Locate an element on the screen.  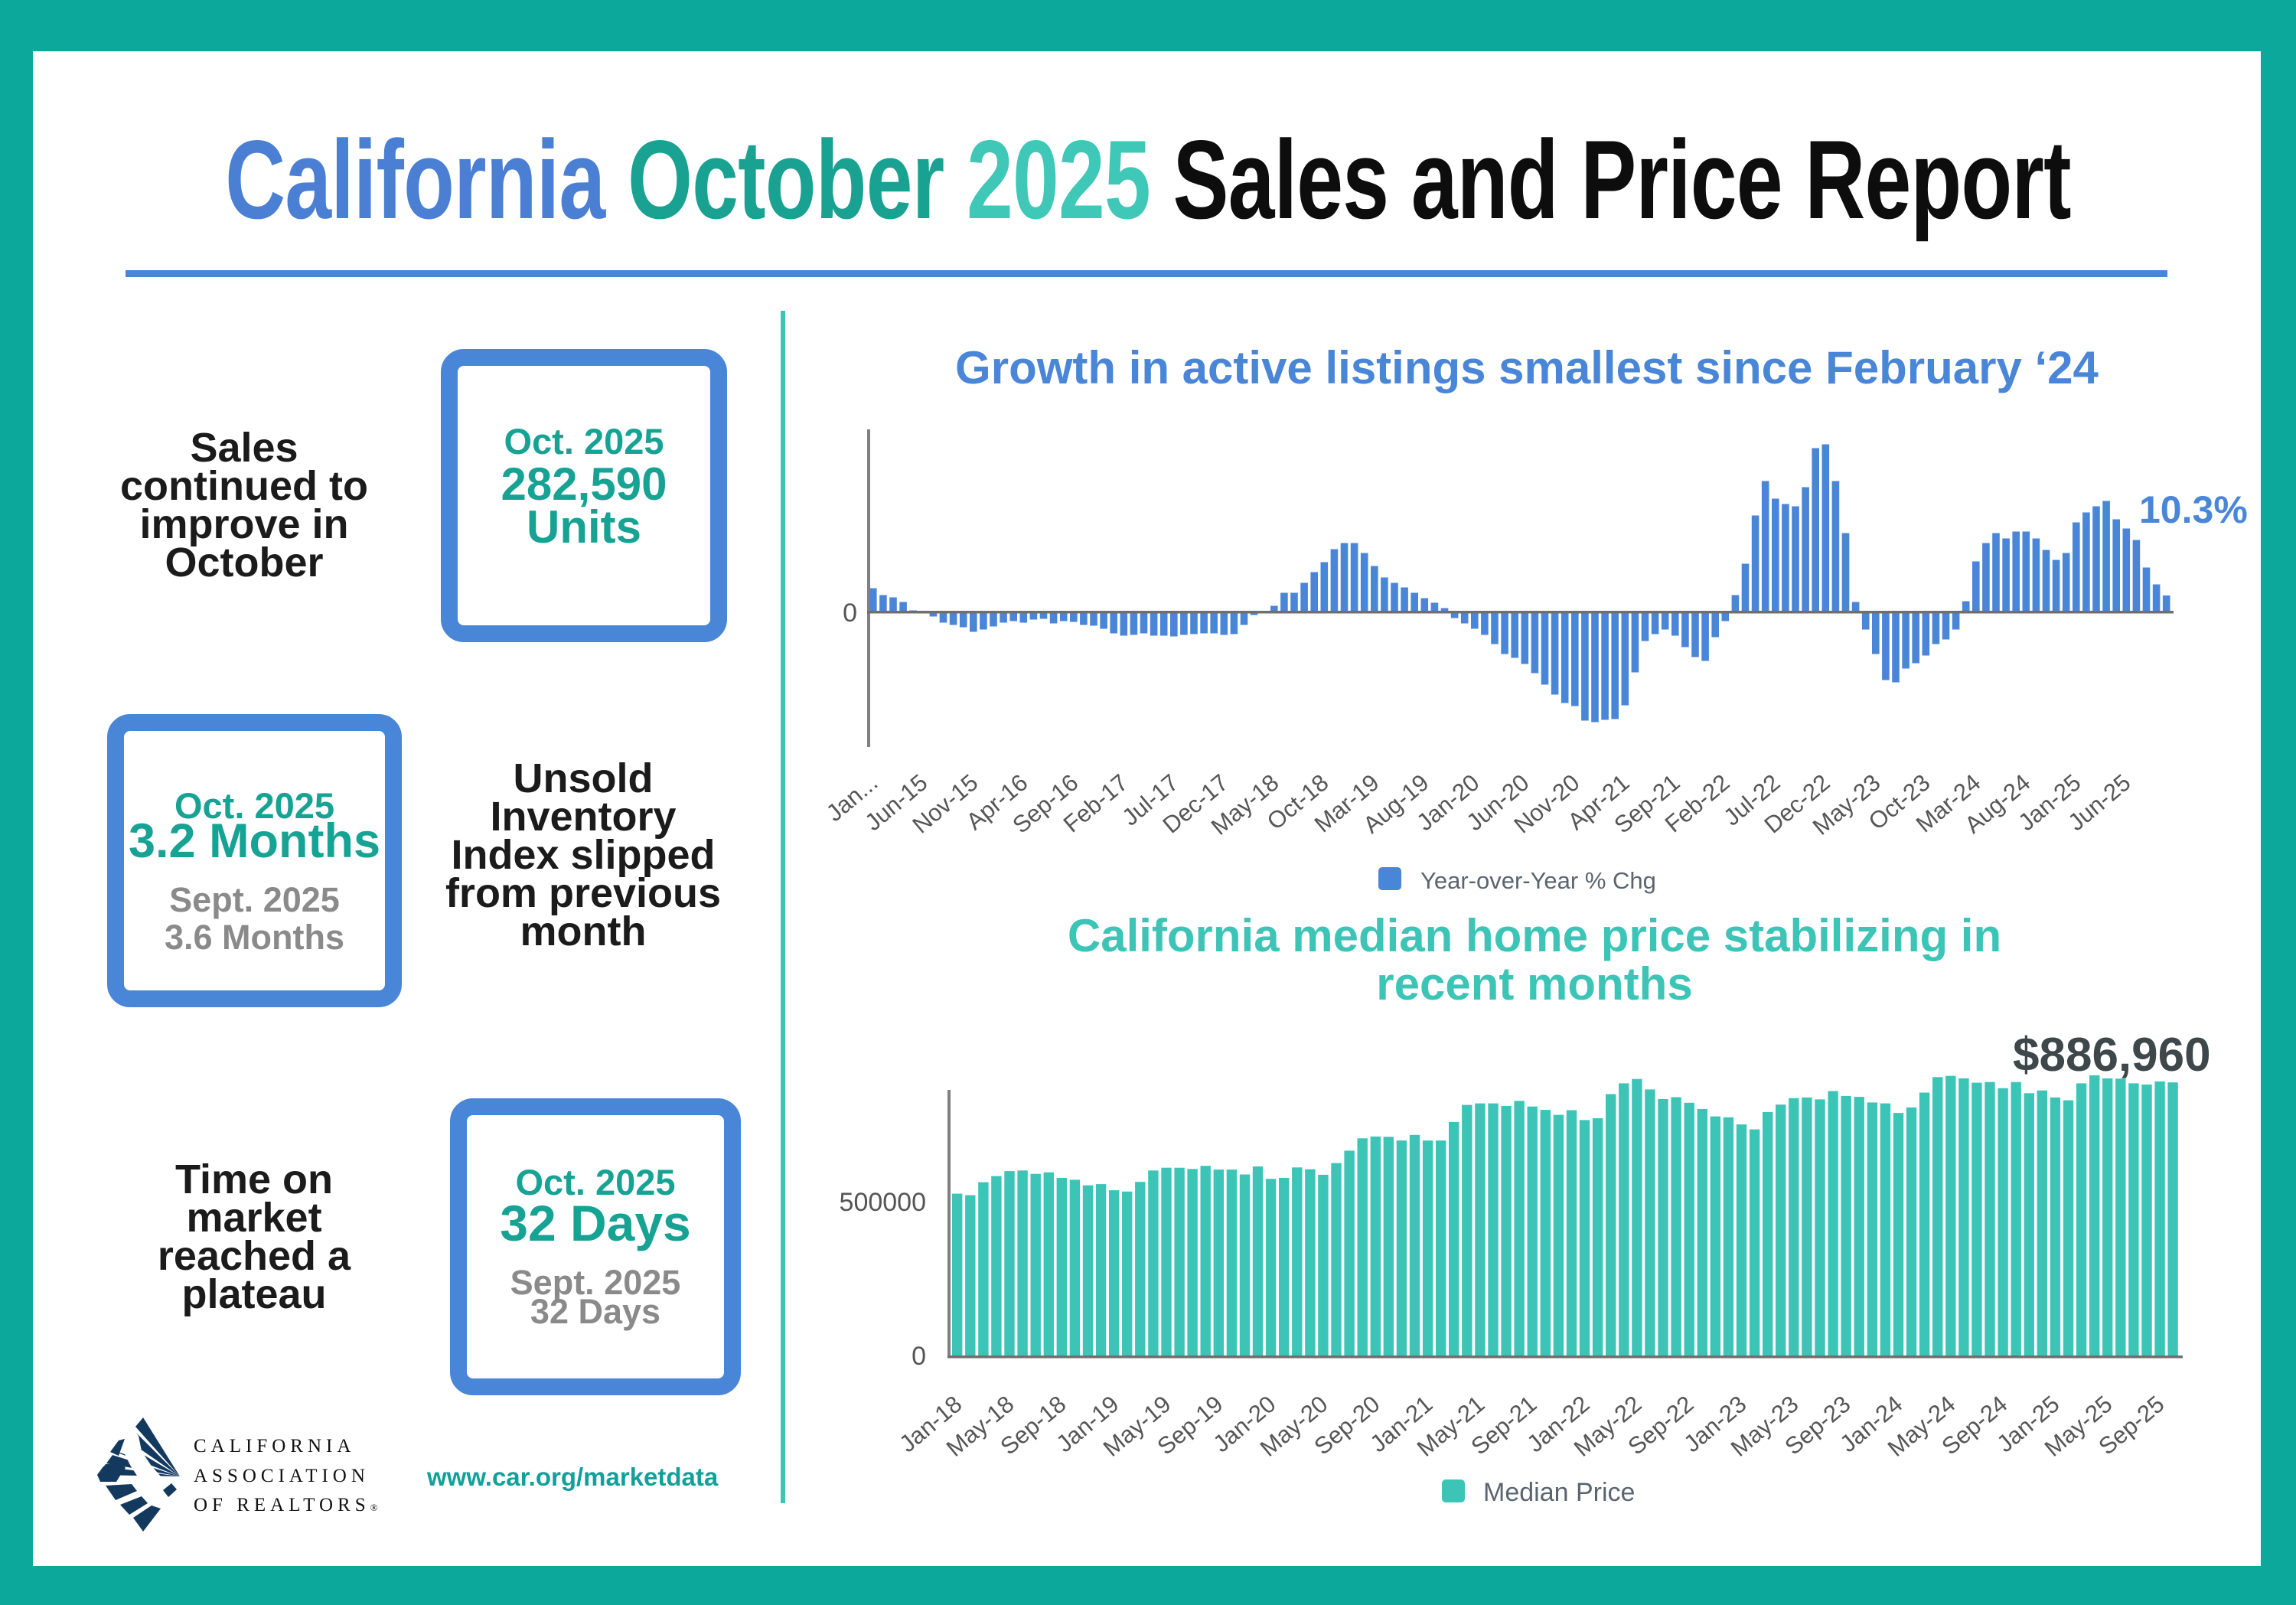
svg-text: Median Price is located at coordinates (1559, 1492).